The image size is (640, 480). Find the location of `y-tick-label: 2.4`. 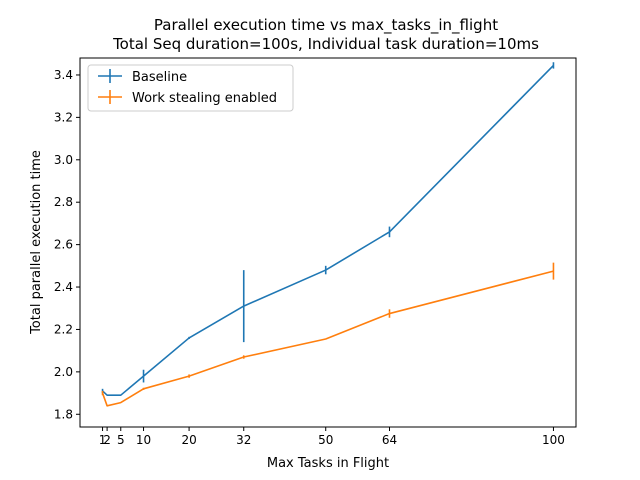

y-tick-label: 2.4 is located at coordinates (63, 287).